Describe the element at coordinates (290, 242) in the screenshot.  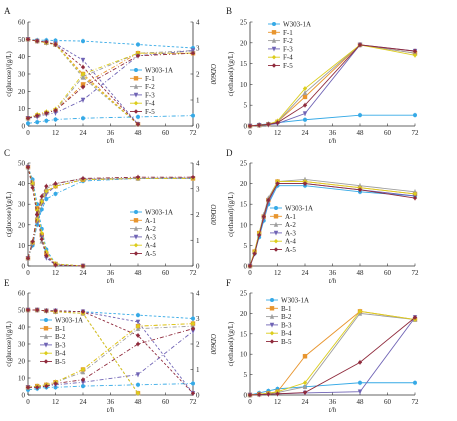
I see `legend-entry: A-4` at that location.